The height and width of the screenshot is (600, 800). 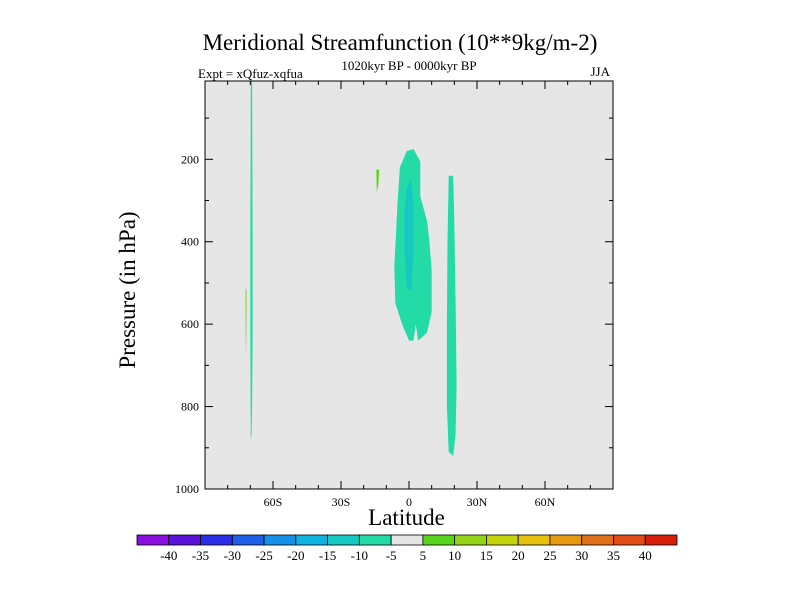 What do you see at coordinates (263, 555) in the screenshot?
I see `colorbar-label: -25` at bounding box center [263, 555].